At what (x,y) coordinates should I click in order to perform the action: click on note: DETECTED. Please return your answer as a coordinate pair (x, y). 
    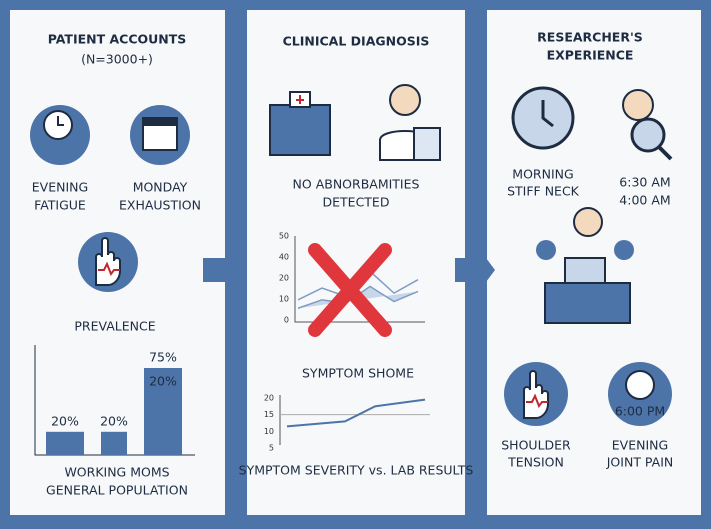
    Looking at the image, I should click on (356, 202).